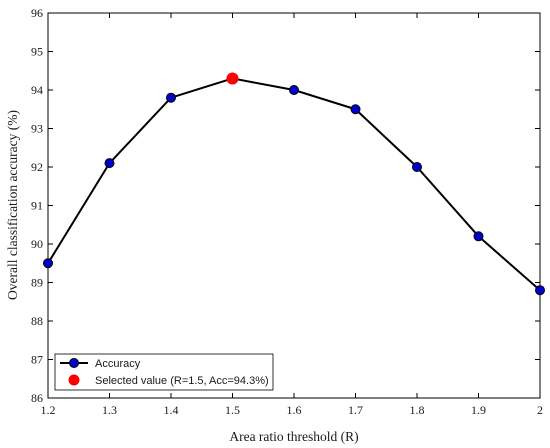  What do you see at coordinates (37, 360) in the screenshot?
I see `y-tick-label: 87` at bounding box center [37, 360].